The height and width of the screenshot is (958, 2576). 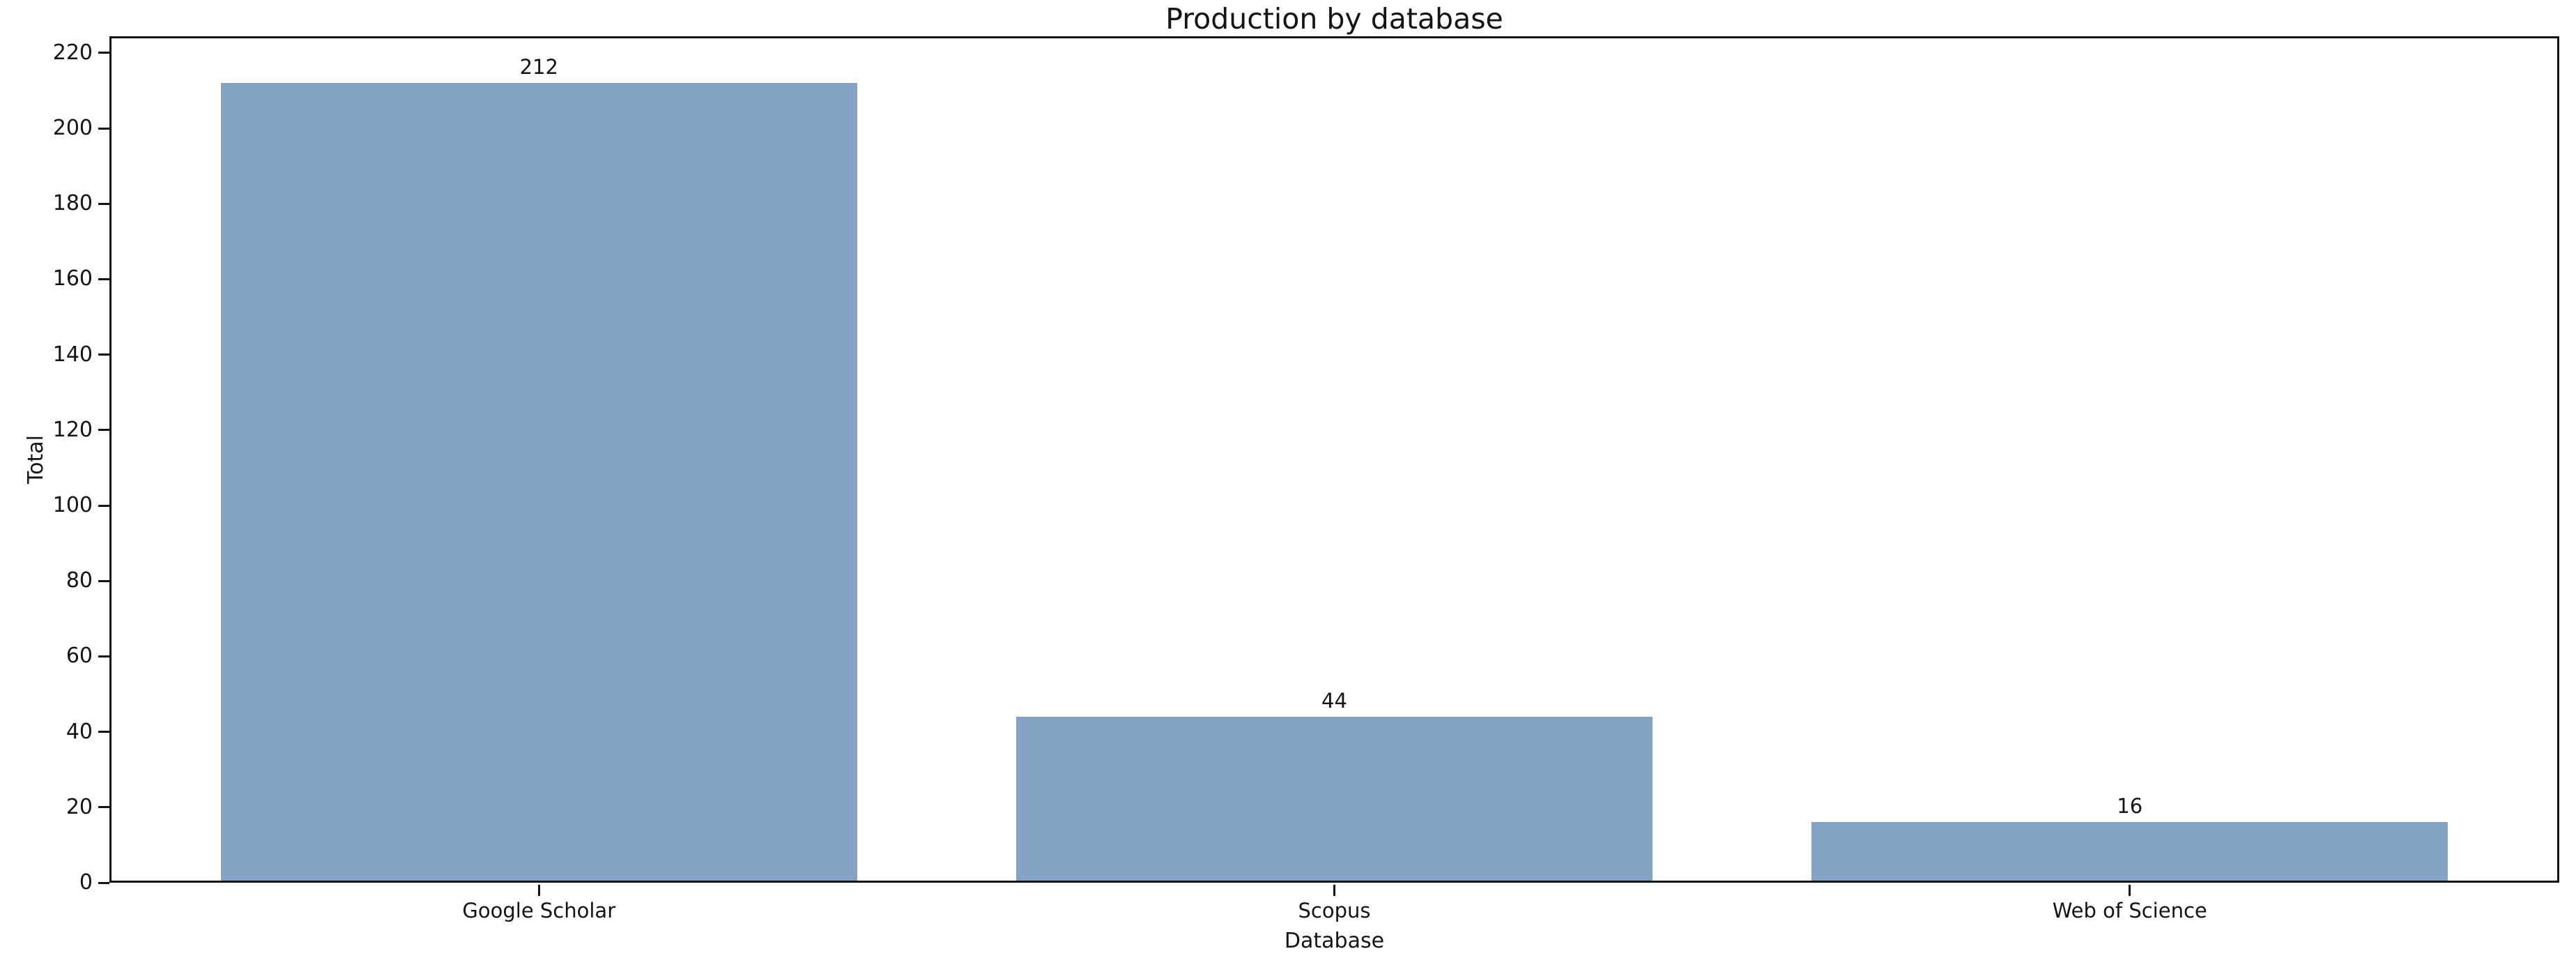 I want to click on bar-value-label-web-of-science: 16, so click(x=2130, y=807).